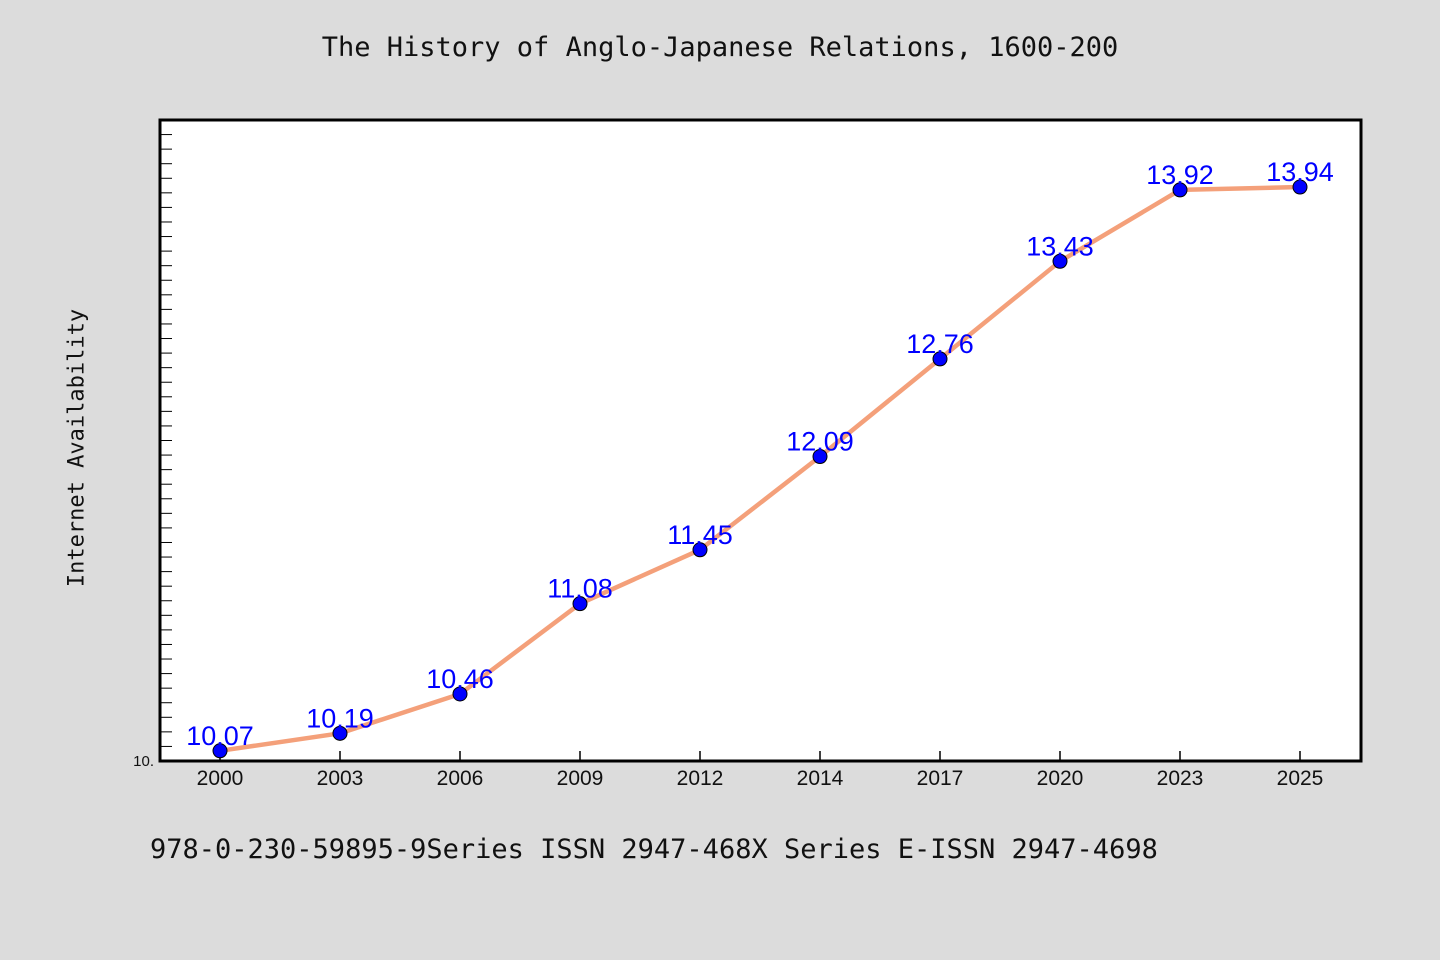 This screenshot has height=960, width=1440. I want to click on x-tick-label: 2020, so click(1060, 778).